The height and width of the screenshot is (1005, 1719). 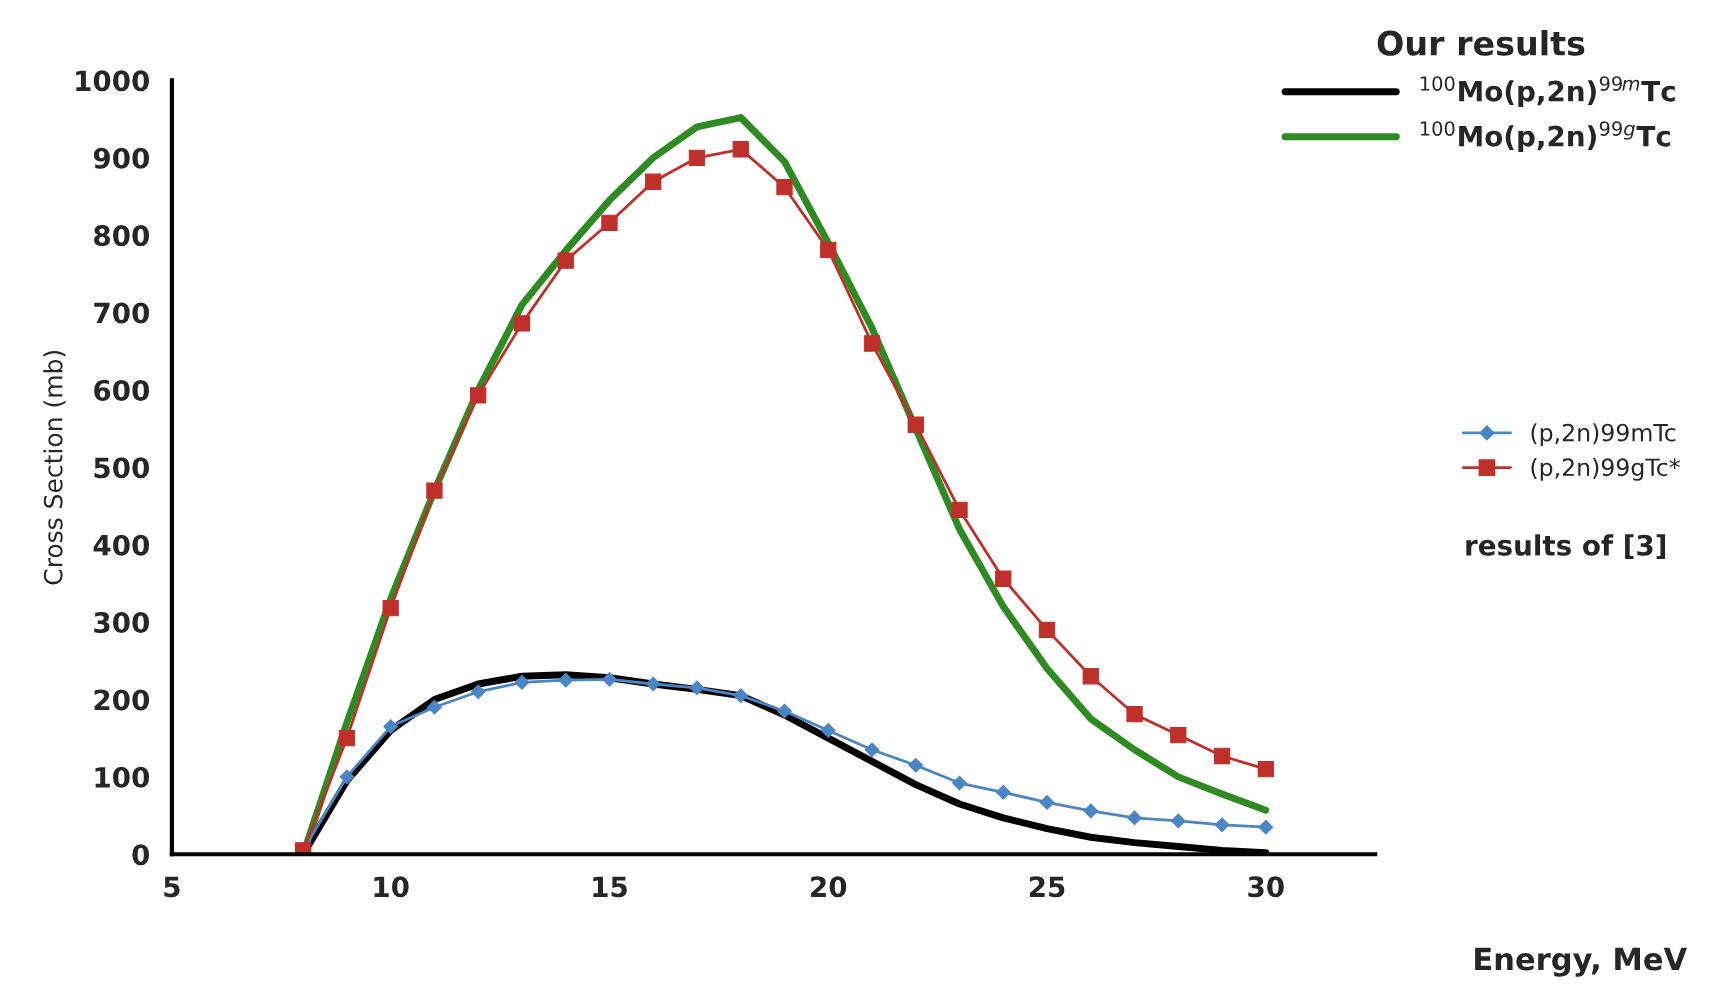 I want to click on y-axis-title: Cross Section (mb), so click(x=54, y=467).